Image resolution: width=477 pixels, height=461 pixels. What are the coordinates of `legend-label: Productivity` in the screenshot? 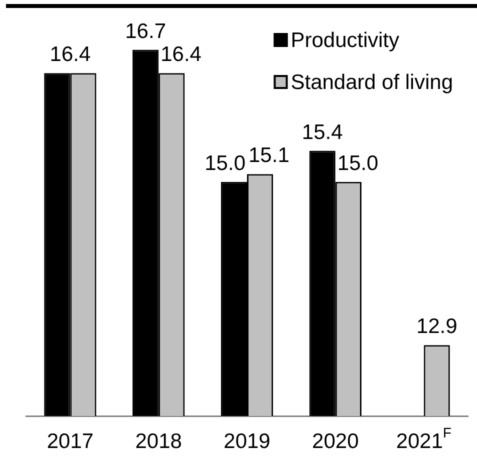 It's located at (345, 40).